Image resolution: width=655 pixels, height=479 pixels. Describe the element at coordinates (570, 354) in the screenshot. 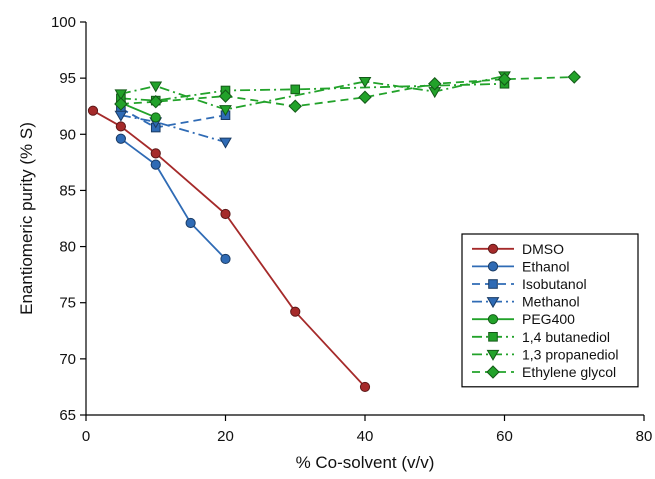

I see `legend-label: 1,3 propanediol` at that location.